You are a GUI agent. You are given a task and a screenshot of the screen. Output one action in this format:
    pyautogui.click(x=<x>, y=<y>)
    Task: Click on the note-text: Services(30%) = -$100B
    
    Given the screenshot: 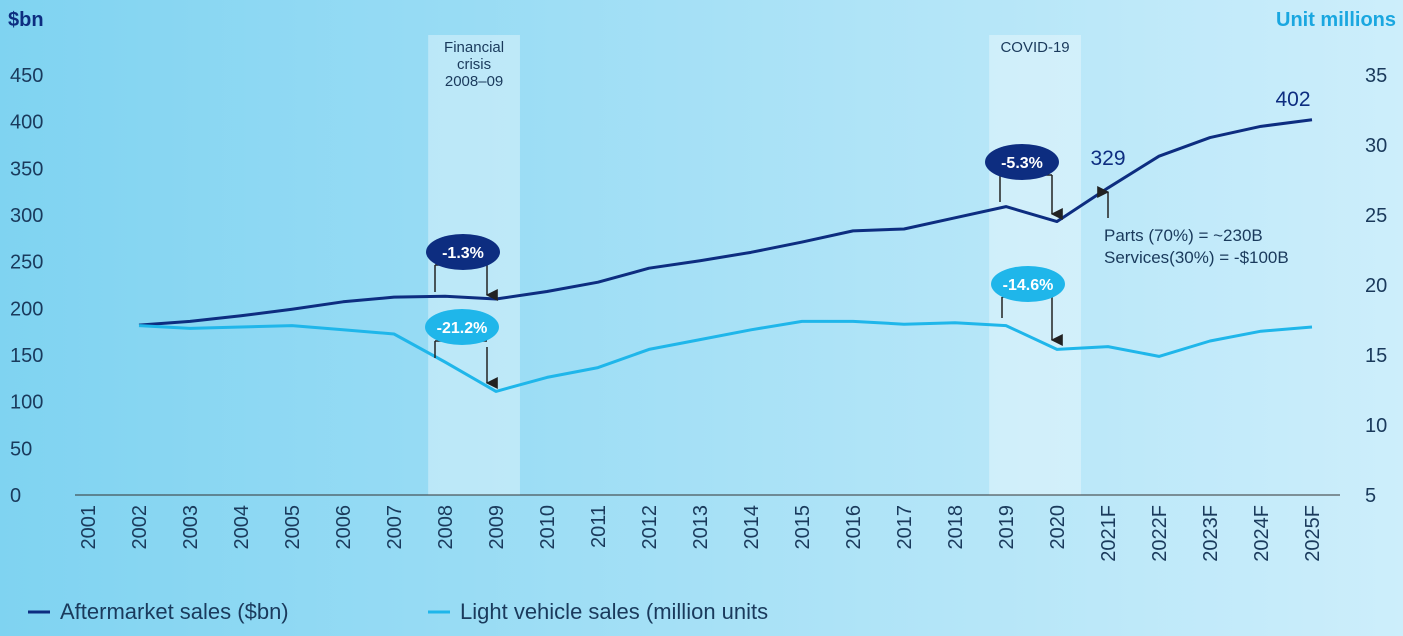 What is the action you would take?
    pyautogui.click(x=1196, y=257)
    